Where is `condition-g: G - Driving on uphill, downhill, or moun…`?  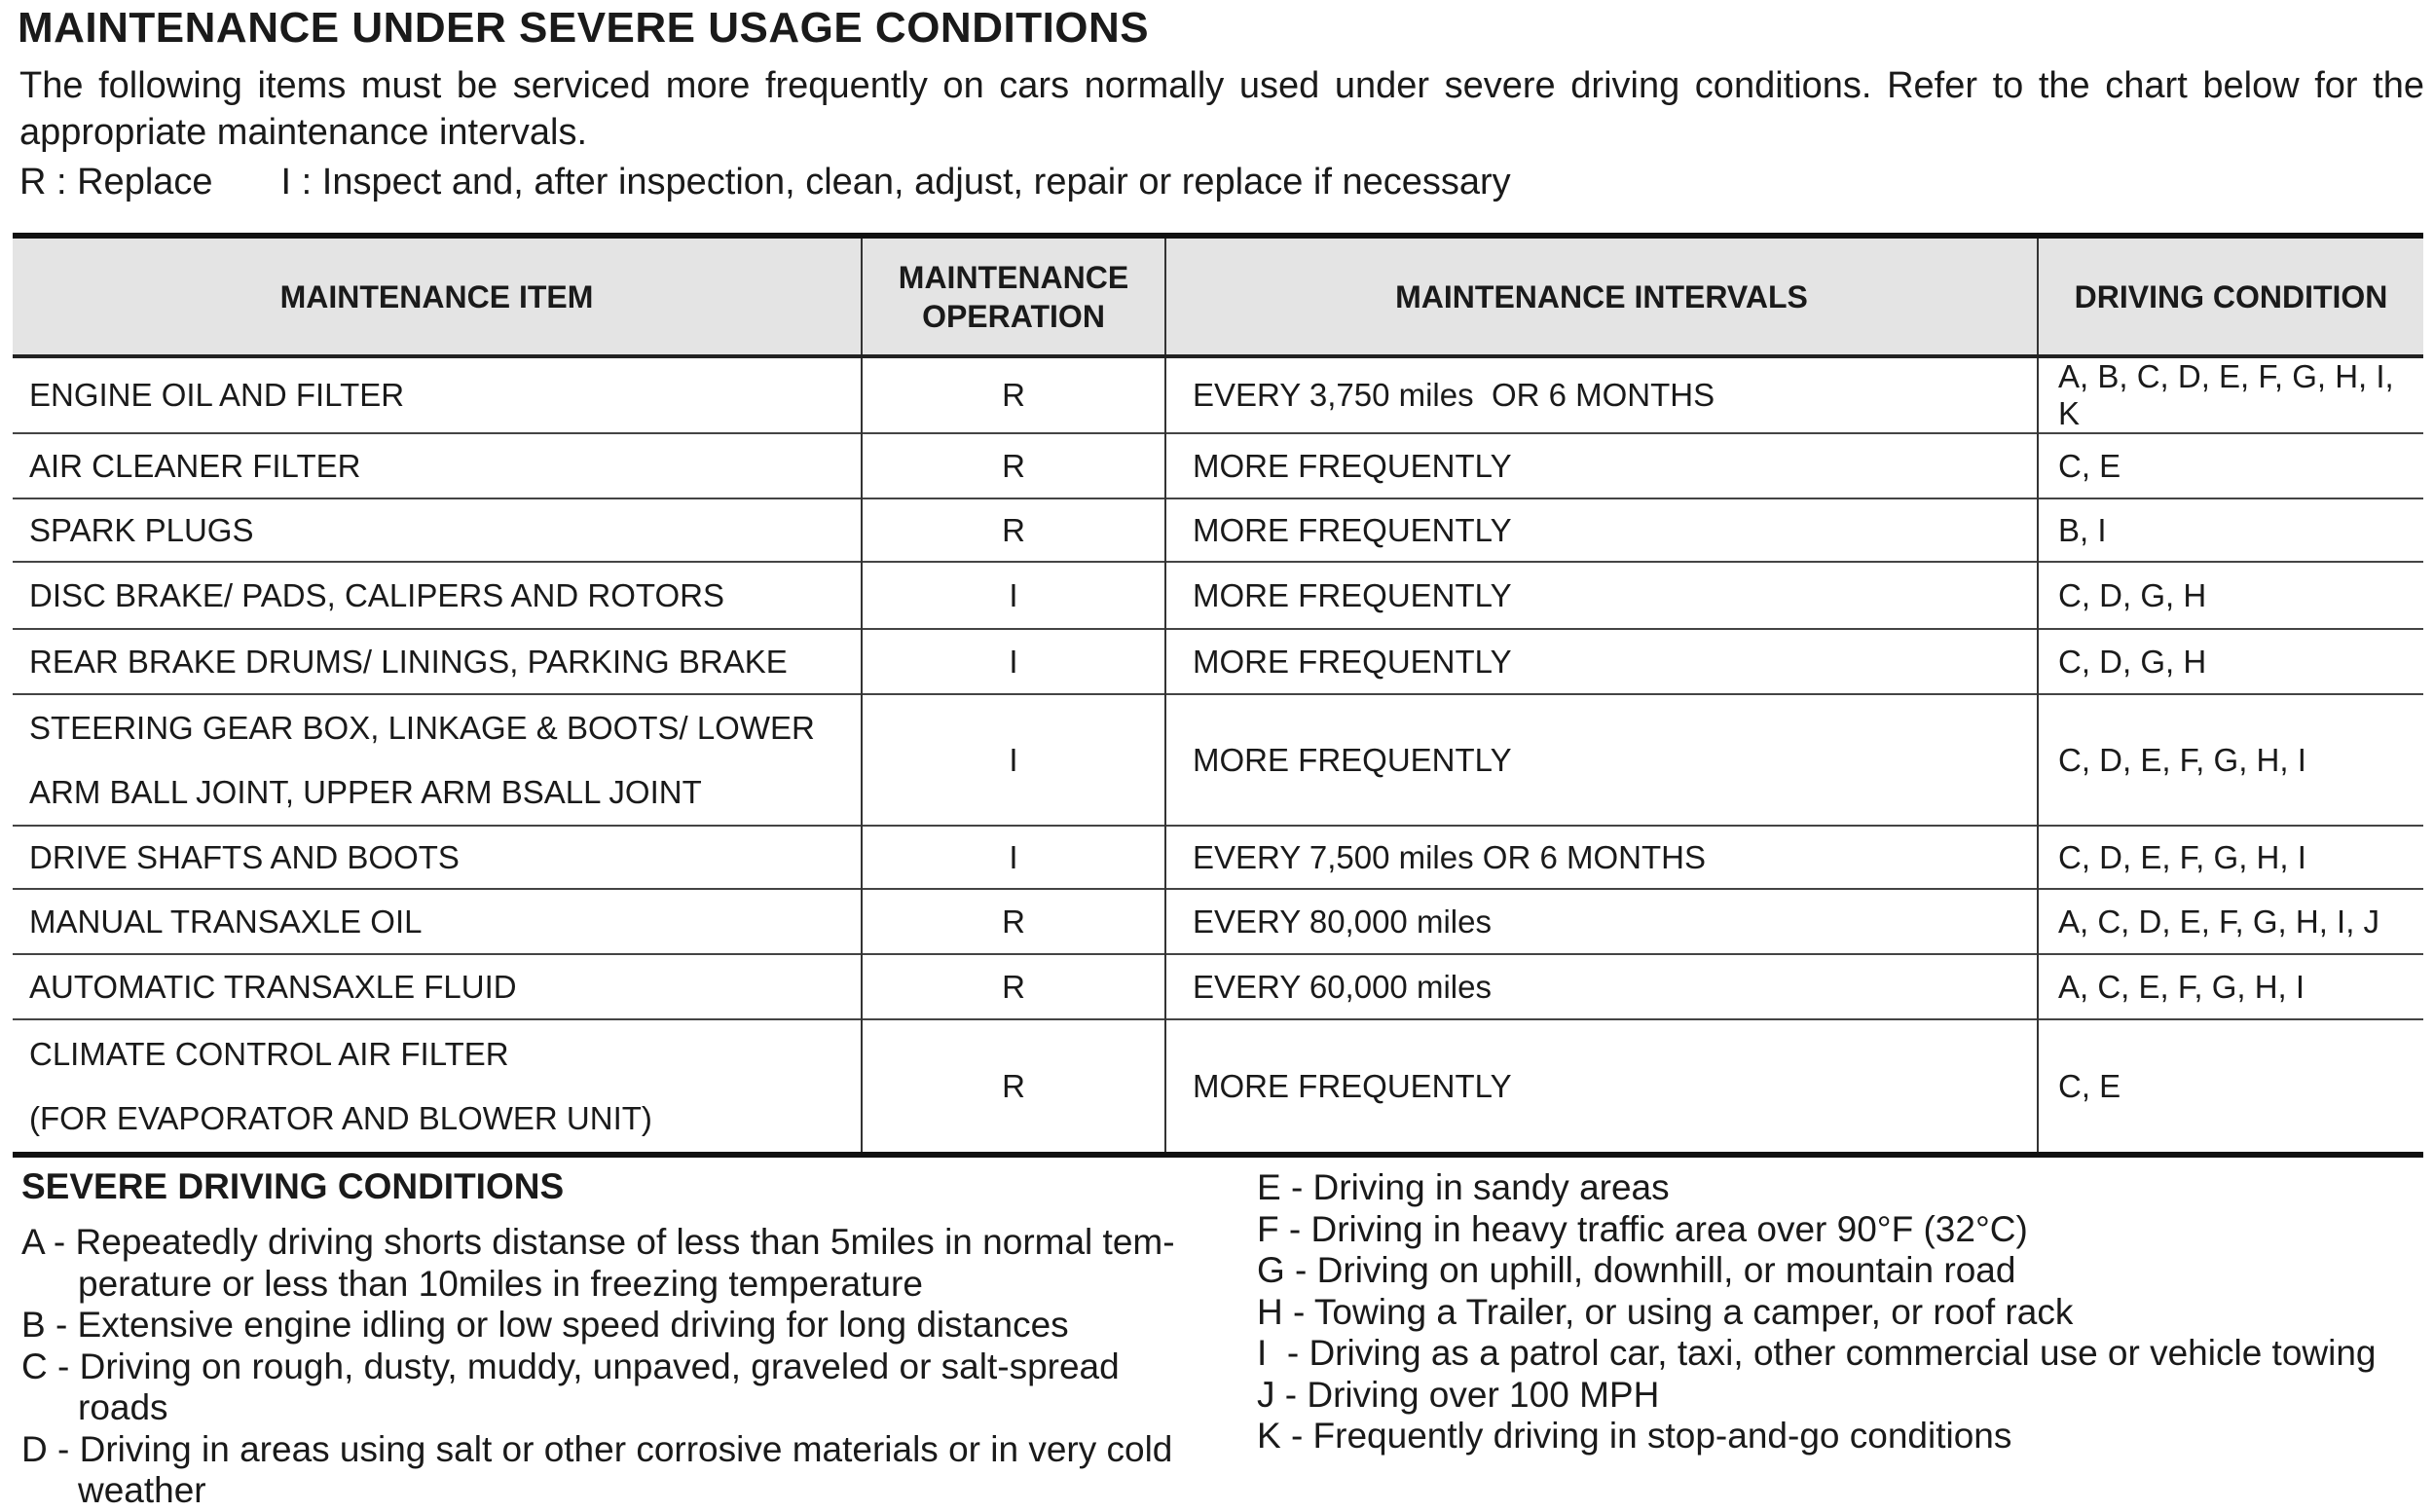 condition-g: G - Driving on uphill, downhill, or moun… is located at coordinates (1636, 1270).